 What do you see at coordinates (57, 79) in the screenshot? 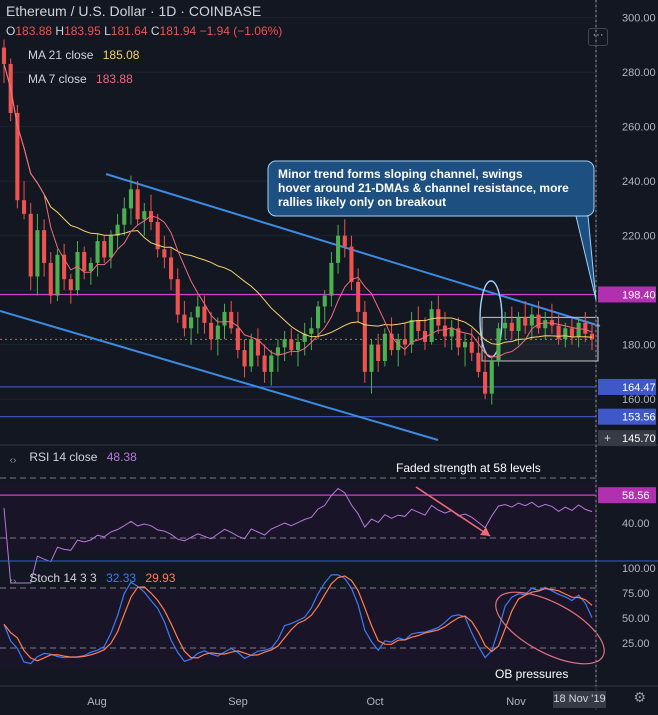
I see `ma7-label: MA 7 close` at bounding box center [57, 79].